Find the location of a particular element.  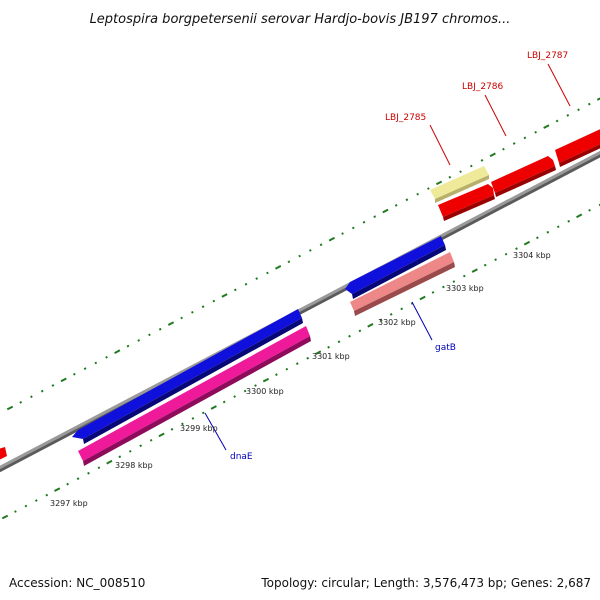

gene-feature-yellow is located at coordinates (459, 182).